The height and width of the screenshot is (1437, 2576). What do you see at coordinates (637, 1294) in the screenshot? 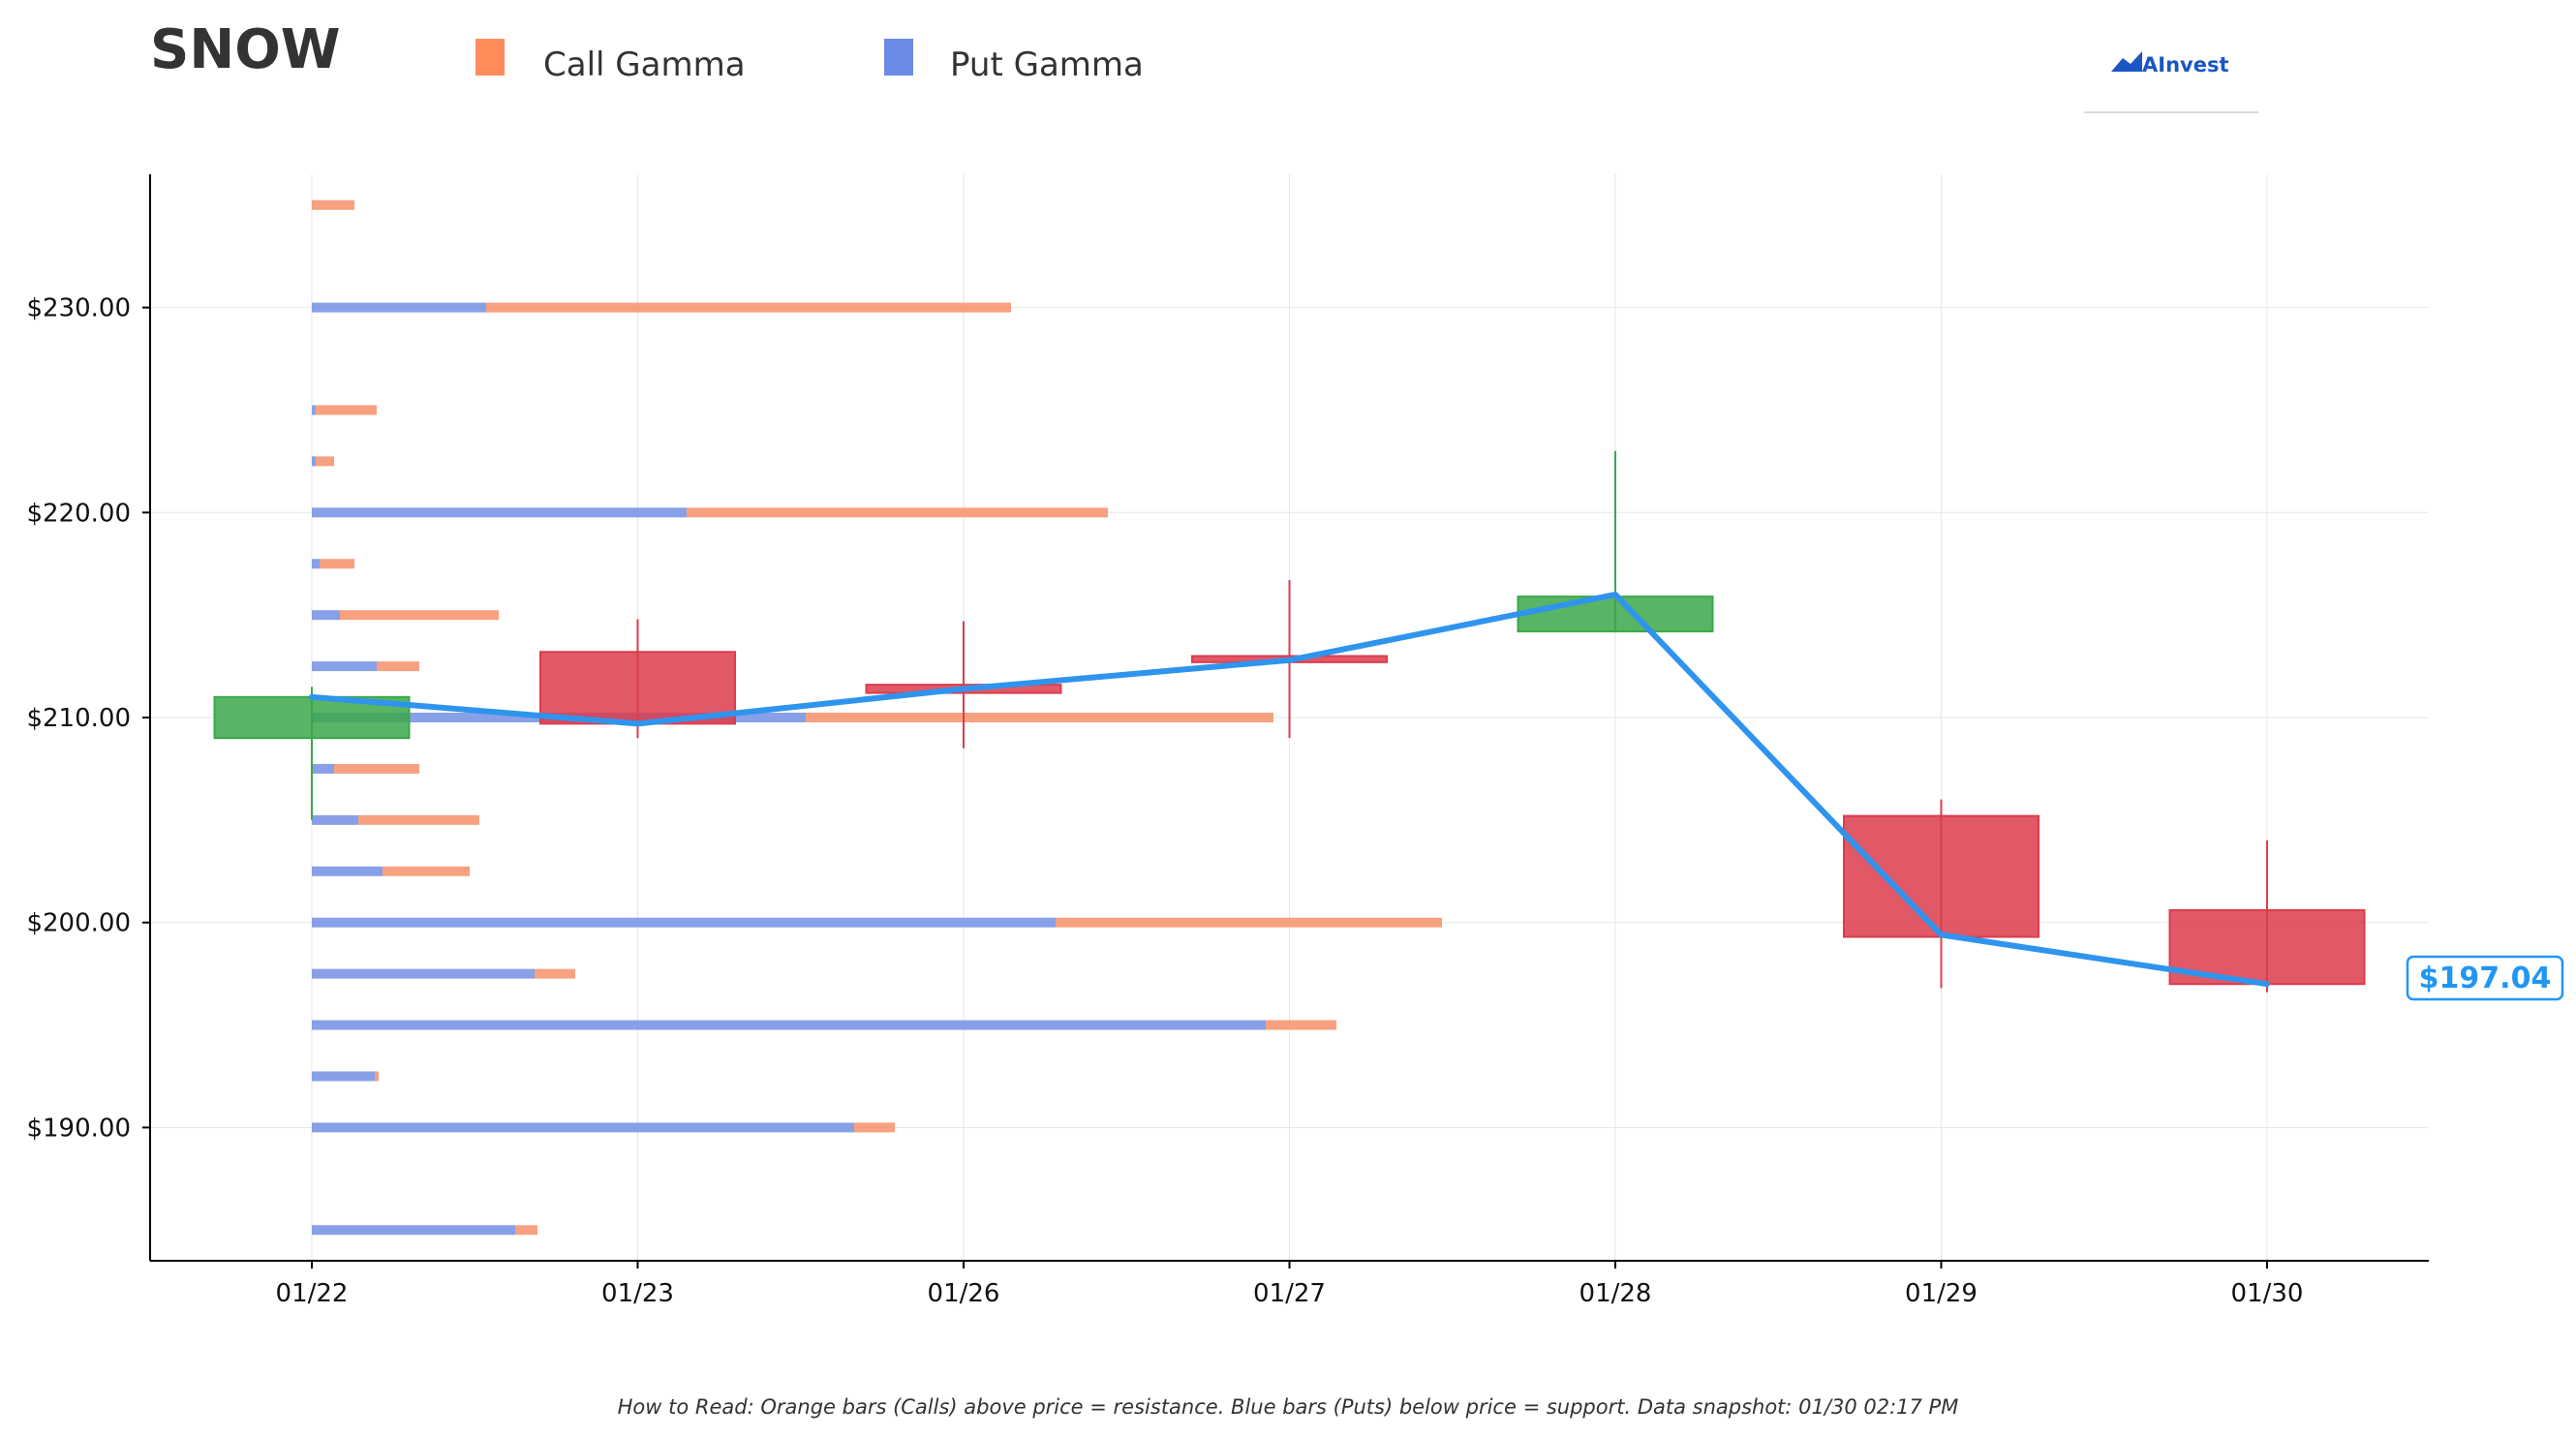
I see `x-tick-label: 01/23` at bounding box center [637, 1294].